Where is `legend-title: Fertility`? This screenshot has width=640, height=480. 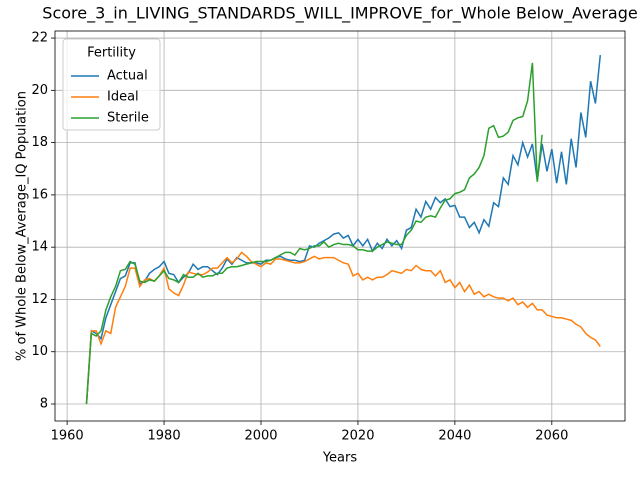 legend-title: Fertility is located at coordinates (111, 53).